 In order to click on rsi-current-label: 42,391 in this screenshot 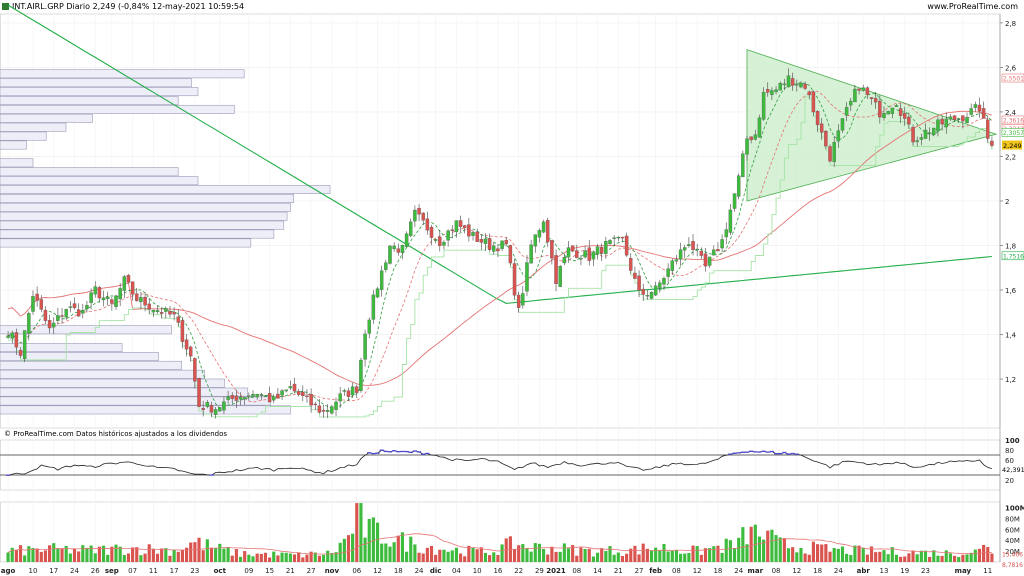, I will do `click(1013, 470)`.